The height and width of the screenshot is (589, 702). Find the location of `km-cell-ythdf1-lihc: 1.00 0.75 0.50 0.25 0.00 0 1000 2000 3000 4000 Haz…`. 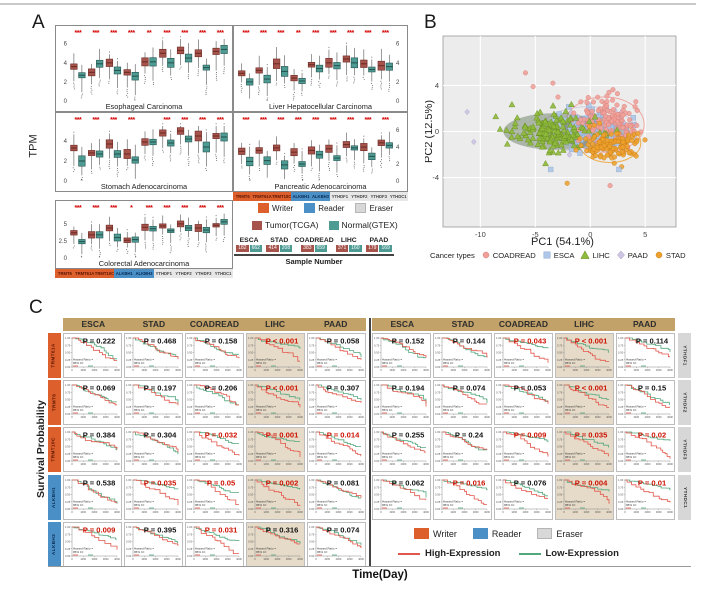

km-cell-ythdf1-lihc: 1.00 0.75 0.50 0.25 0.00 0 1000 2000 3000 4000 Haz… is located at coordinates (584, 355).